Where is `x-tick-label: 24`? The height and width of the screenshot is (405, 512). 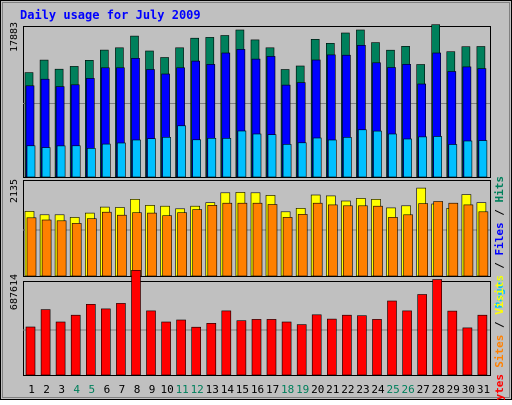
x-tick-label: 24 is located at coordinates (378, 389).